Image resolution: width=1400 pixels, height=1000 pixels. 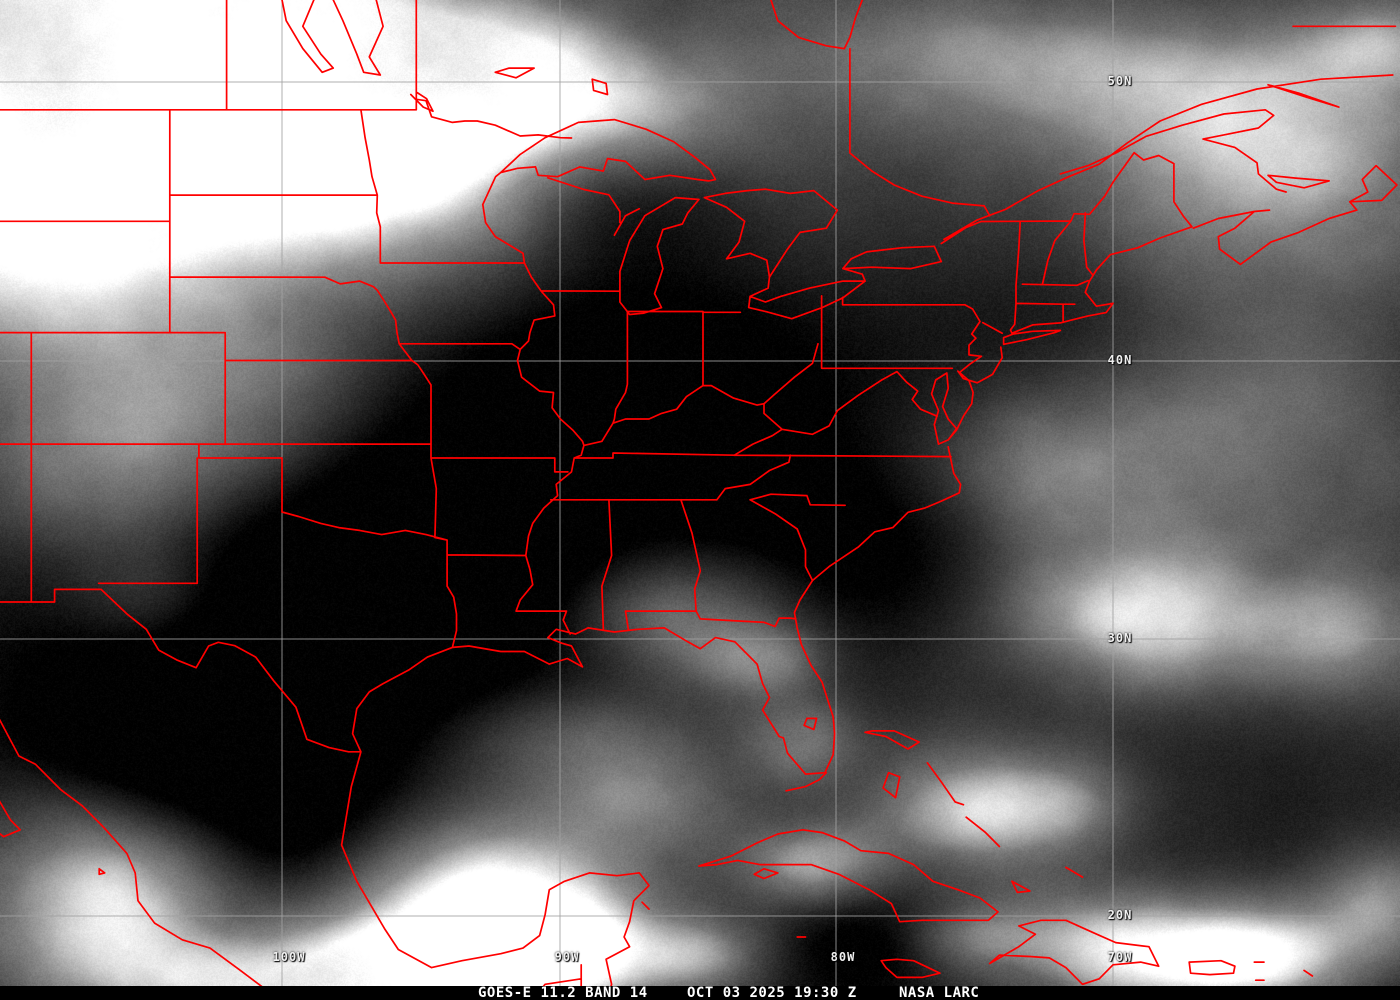 I want to click on caption-satellite-band: GOES-E 11.2 BAND 14, so click(x=563, y=992).